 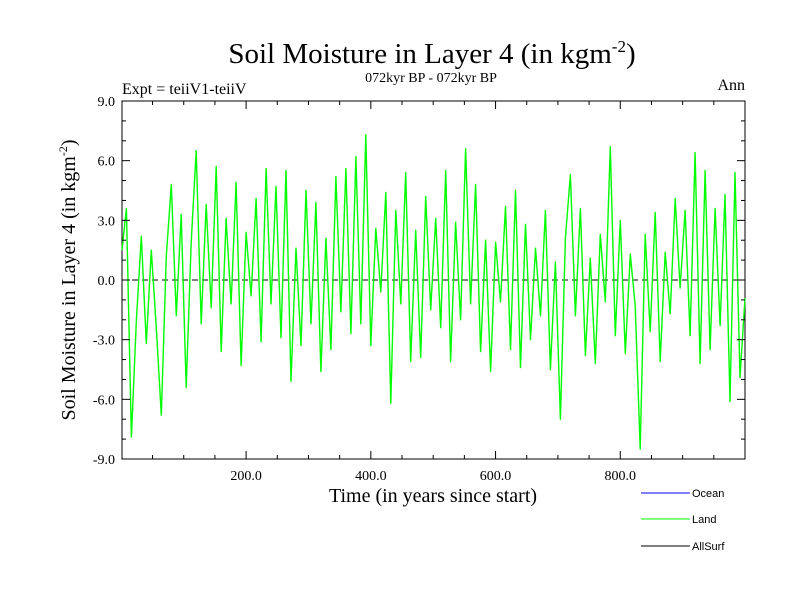 What do you see at coordinates (107, 281) in the screenshot?
I see `y-tick-label: 0.0` at bounding box center [107, 281].